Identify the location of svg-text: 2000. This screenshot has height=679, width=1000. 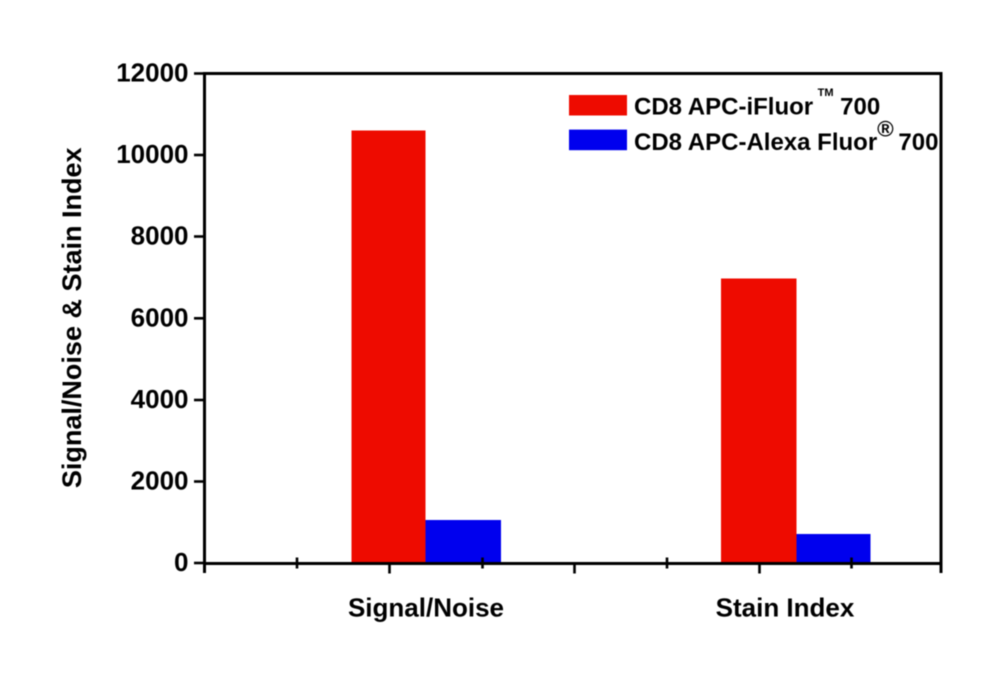
(160, 481).